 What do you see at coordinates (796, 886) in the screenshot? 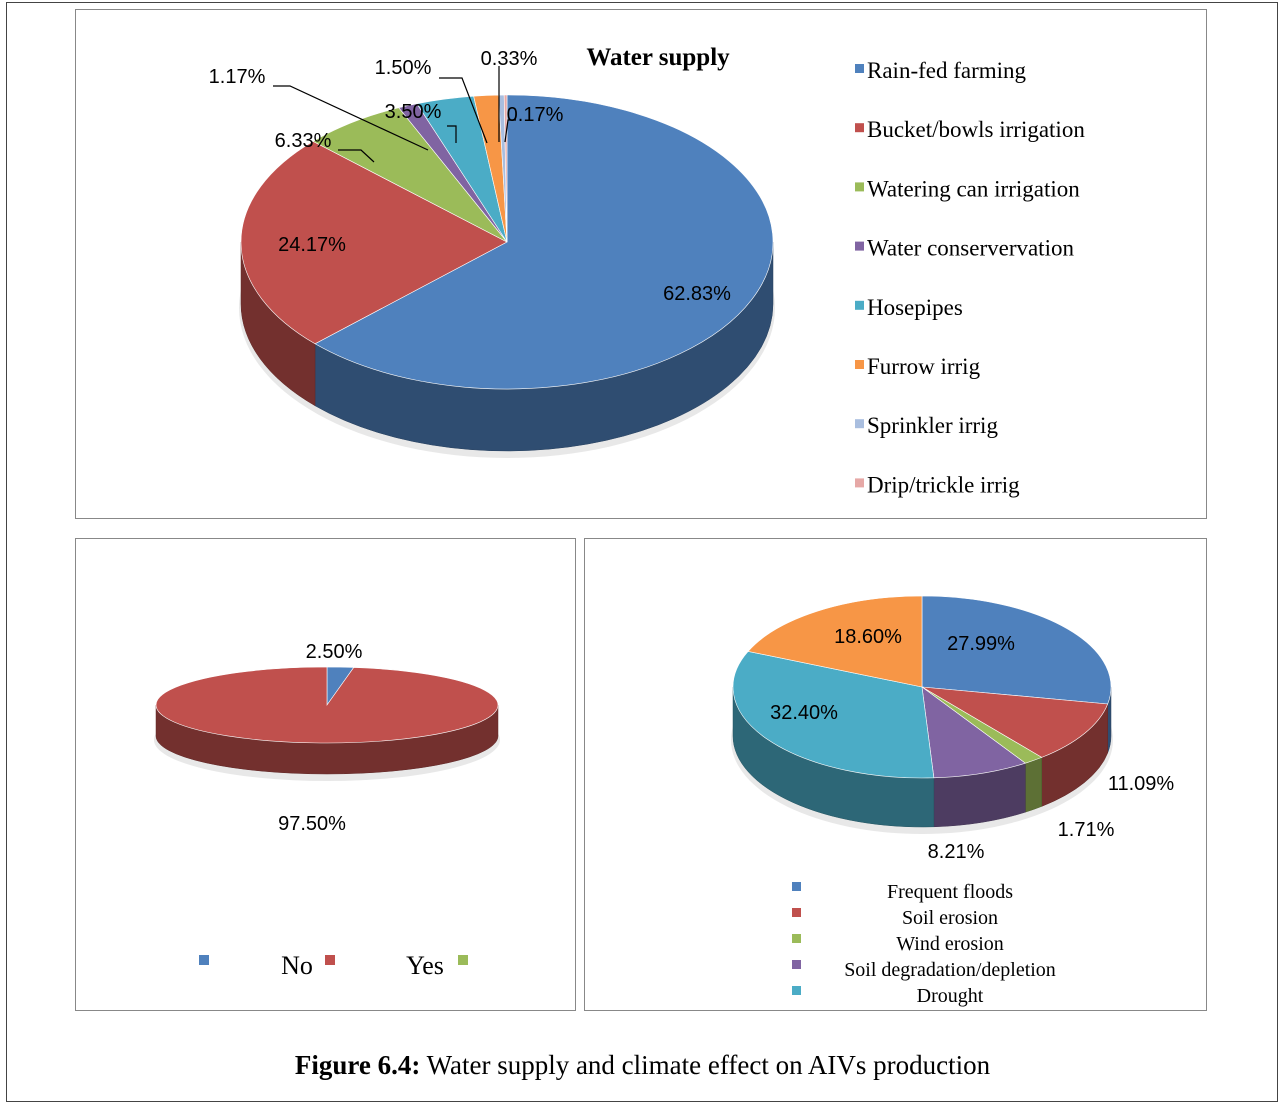
I see `climate-legend-swatch-frequent-floods` at bounding box center [796, 886].